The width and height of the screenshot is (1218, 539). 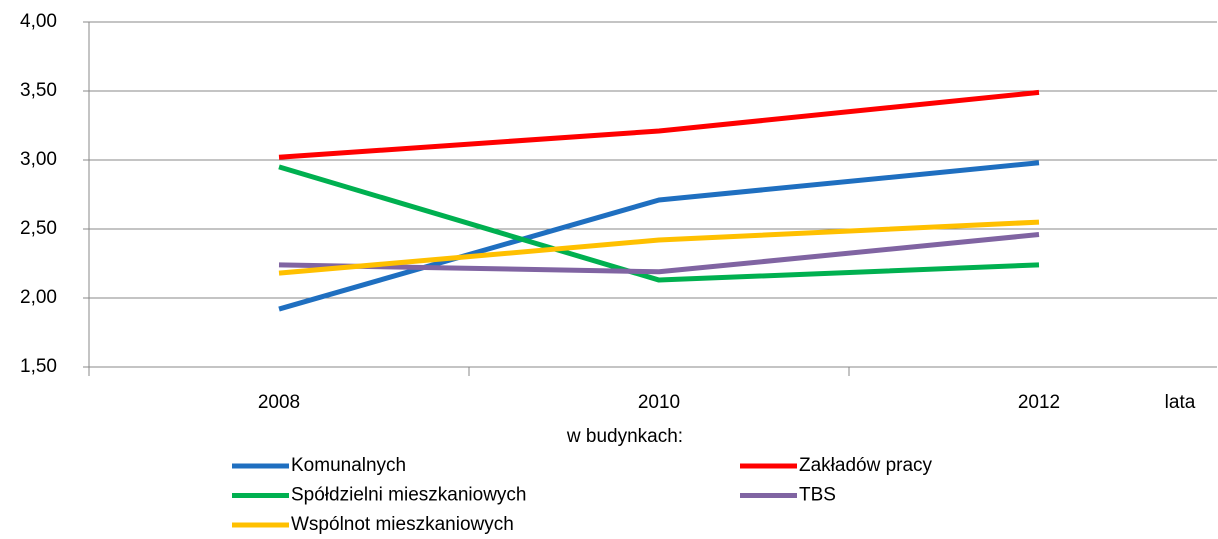 What do you see at coordinates (409, 495) in the screenshot?
I see `legend-label: Spółdzielni mieszkaniowych` at bounding box center [409, 495].